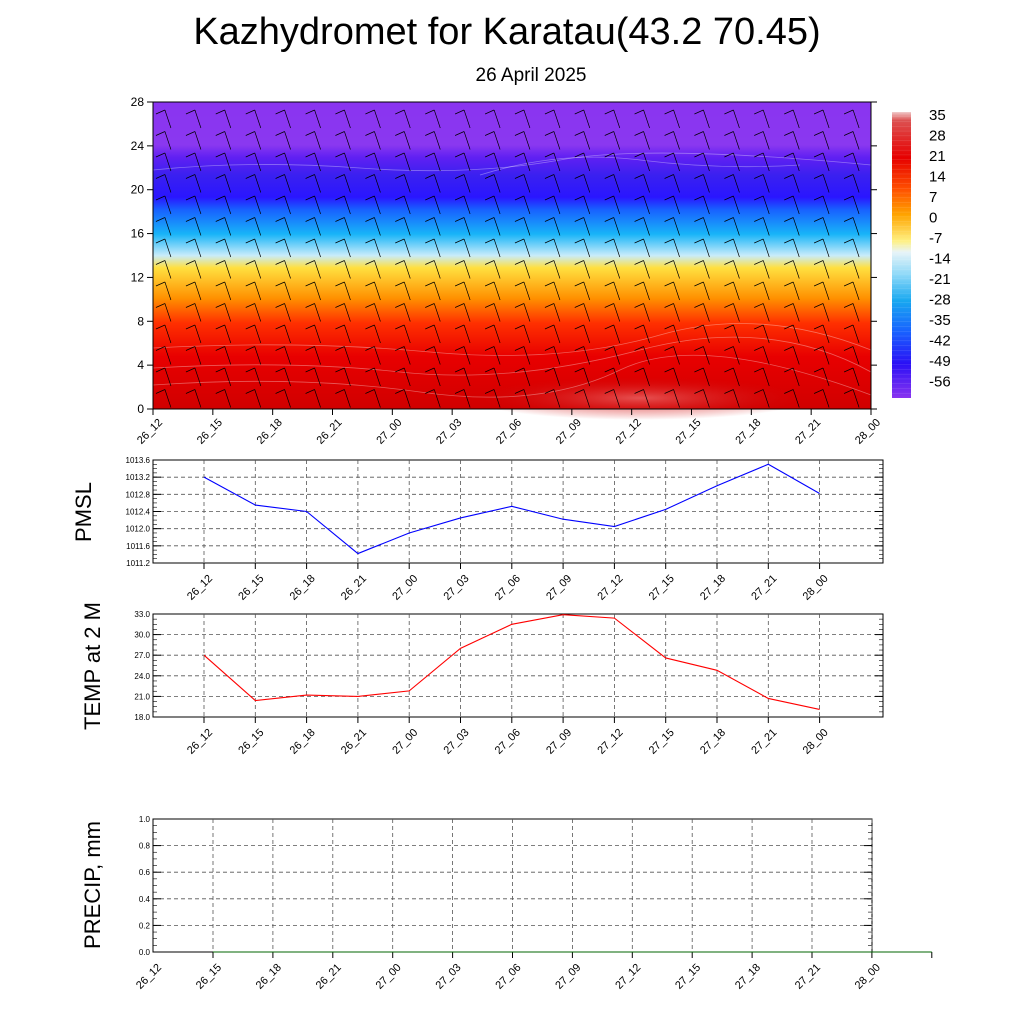  Describe the element at coordinates (138, 190) in the screenshot. I see `y-tick-label: 20` at that location.